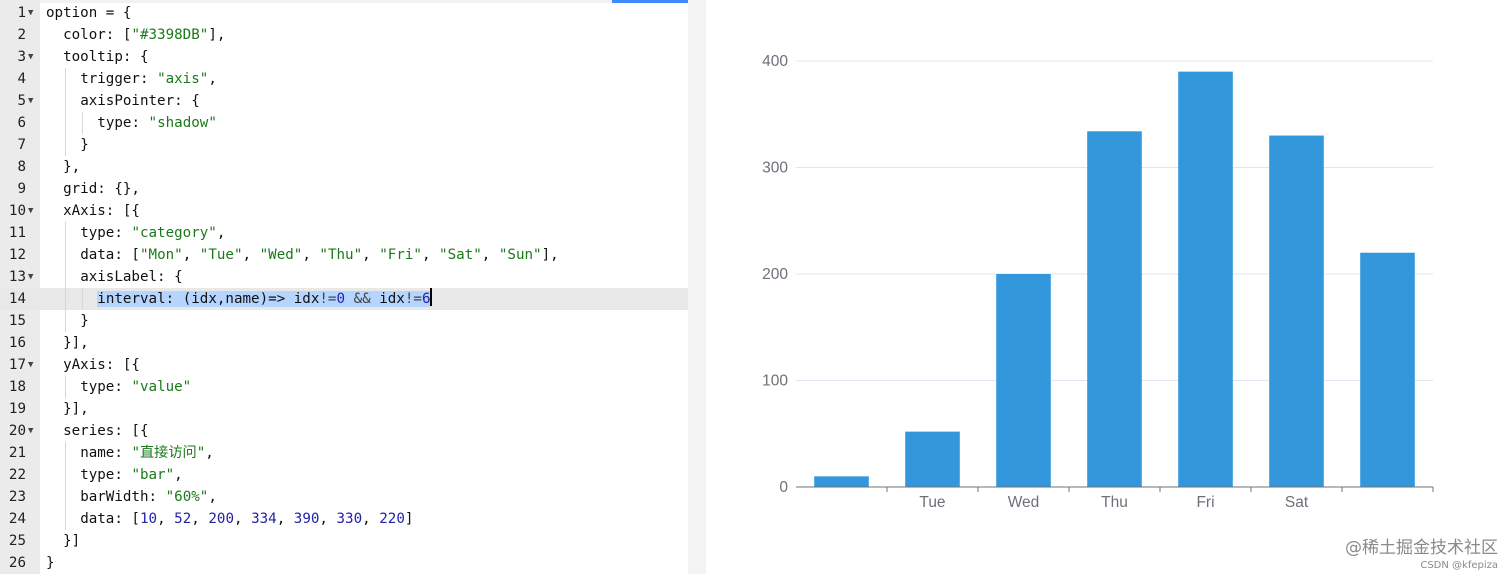 The image size is (1512, 574). Describe the element at coordinates (697, 287) in the screenshot. I see `editor-scrollbar` at that location.